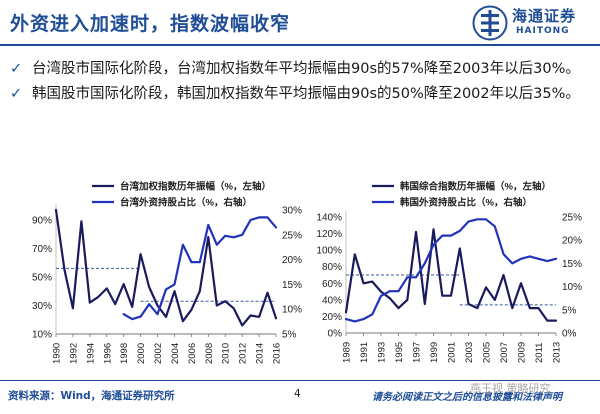 This screenshot has width=600, height=414. I want to click on y-left-tick-label: 0%, so click(335, 334).